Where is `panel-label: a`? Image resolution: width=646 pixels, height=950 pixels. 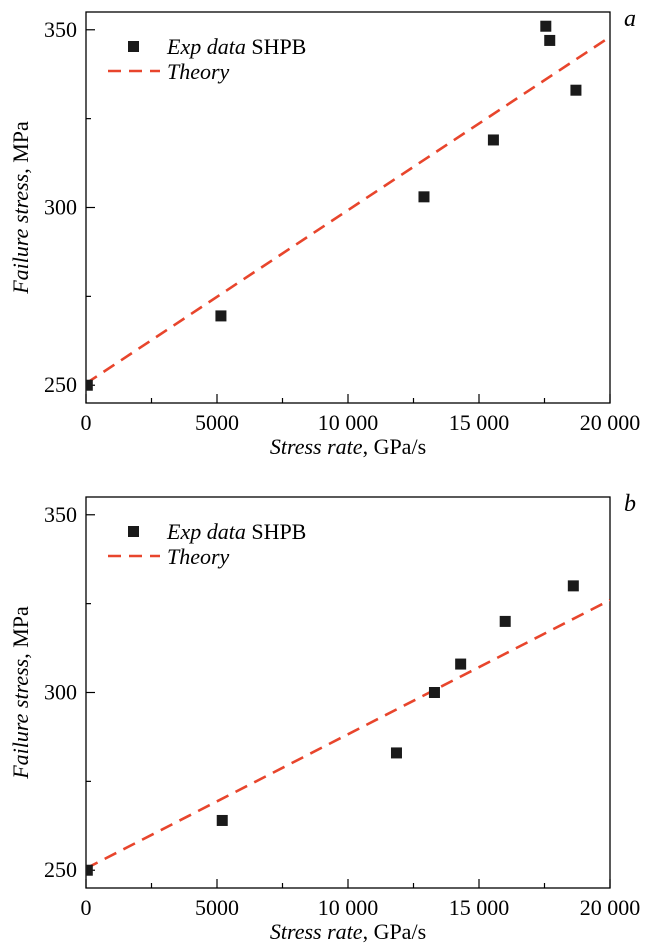
panel-label: a is located at coordinates (630, 19).